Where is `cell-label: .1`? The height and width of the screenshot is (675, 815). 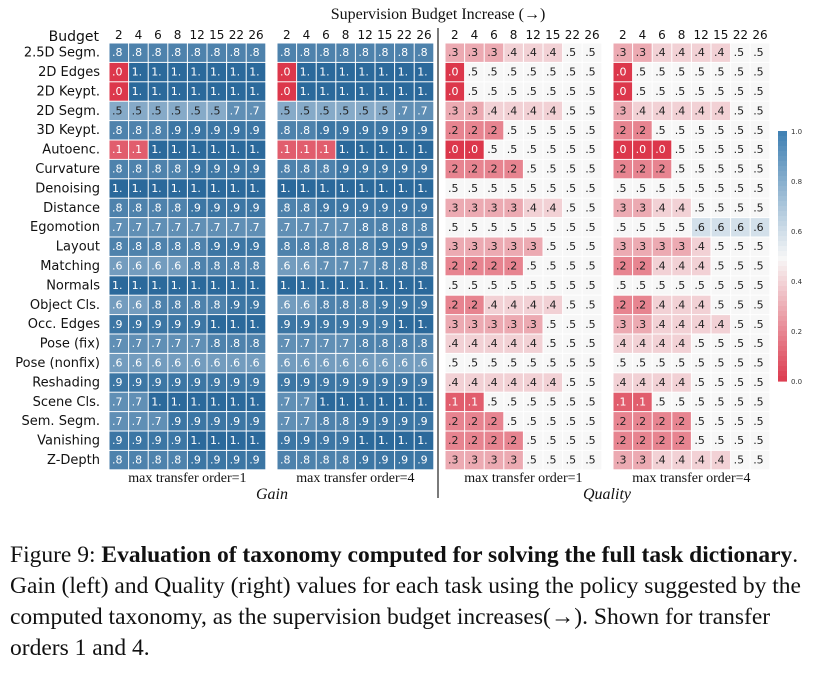 cell-label: .1 is located at coordinates (324, 149).